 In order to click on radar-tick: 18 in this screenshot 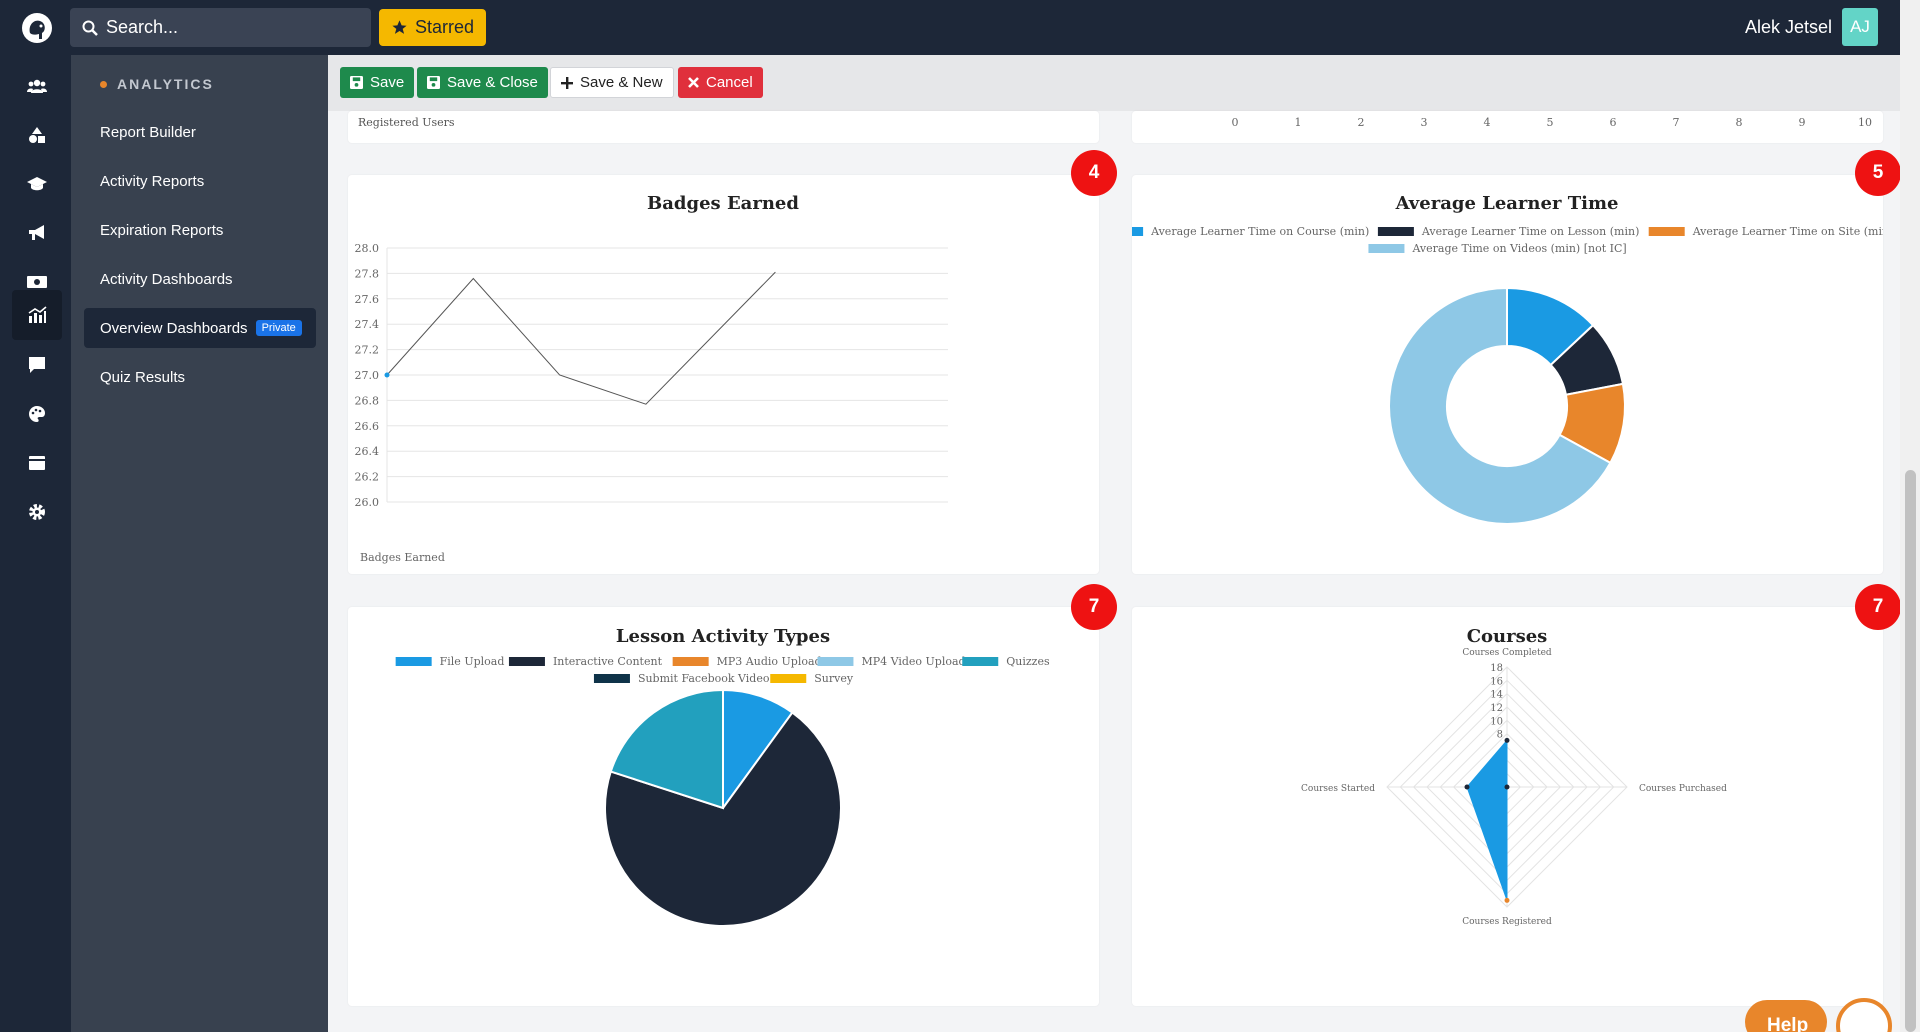, I will do `click(1496, 668)`.